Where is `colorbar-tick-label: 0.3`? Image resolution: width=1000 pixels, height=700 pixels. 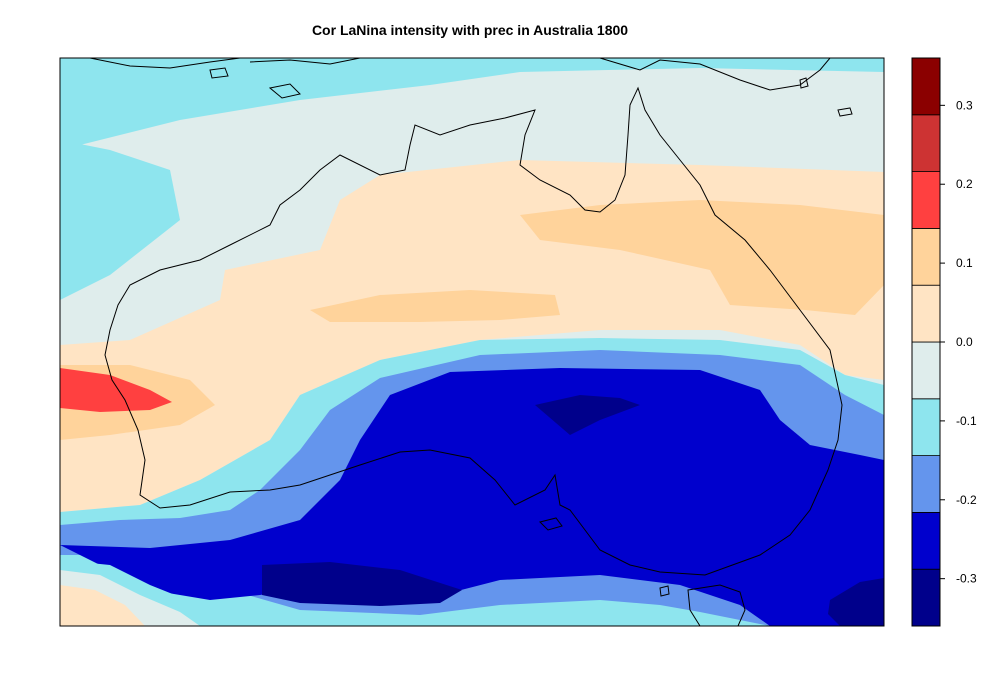 colorbar-tick-label: 0.3 is located at coordinates (964, 105).